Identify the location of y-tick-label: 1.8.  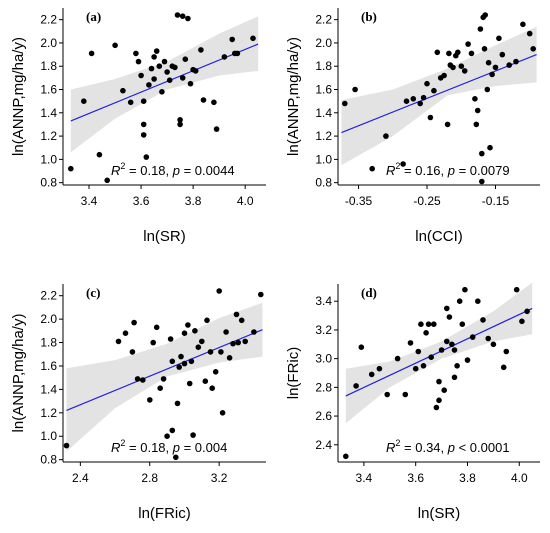
(48, 66).